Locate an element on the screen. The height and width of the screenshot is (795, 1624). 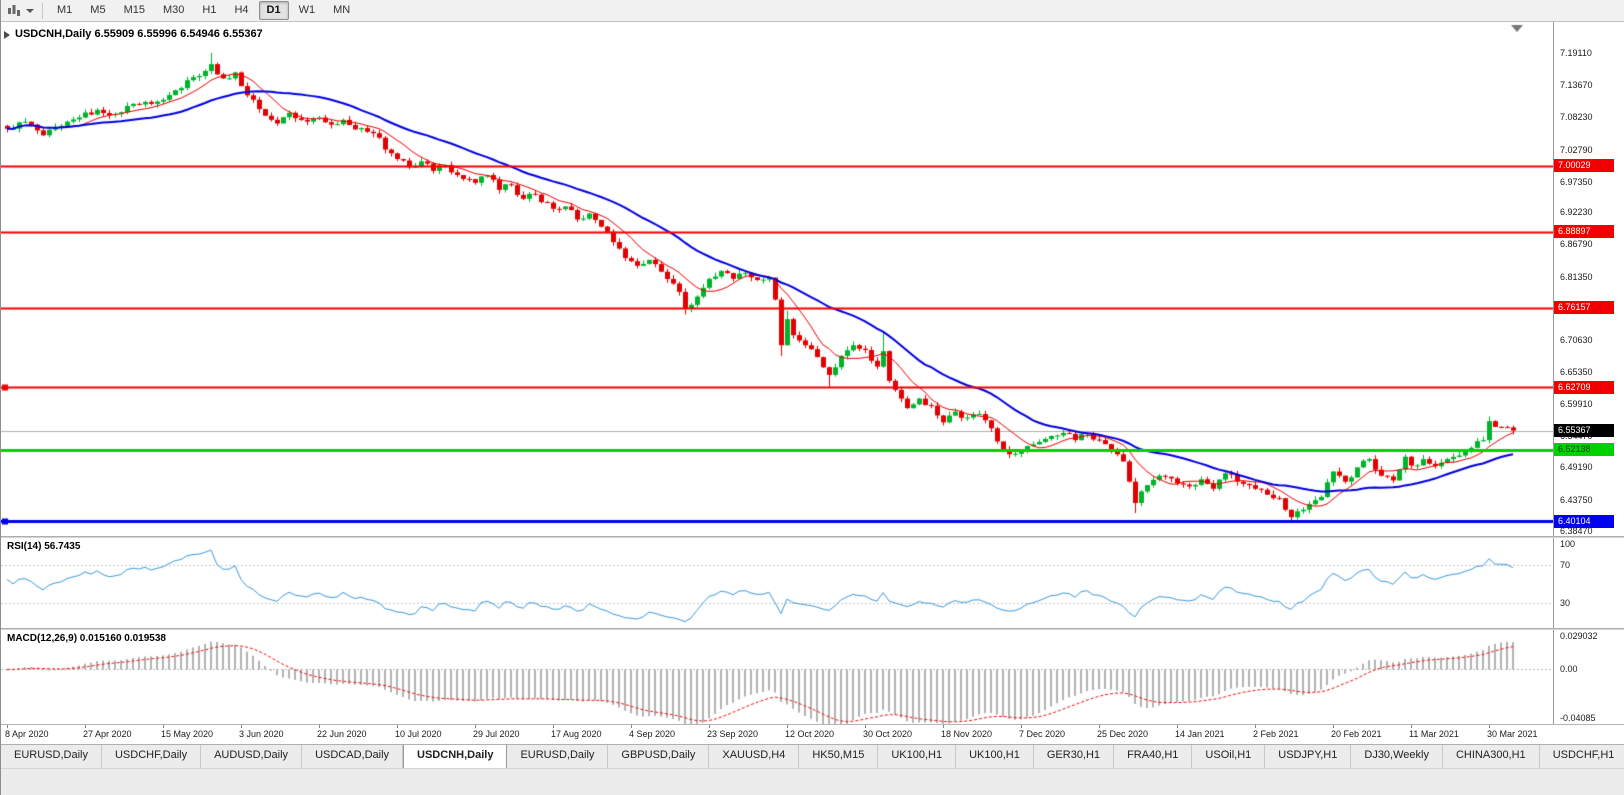
chart-tab-hk50-m15: HK50,M15 is located at coordinates (839, 756).